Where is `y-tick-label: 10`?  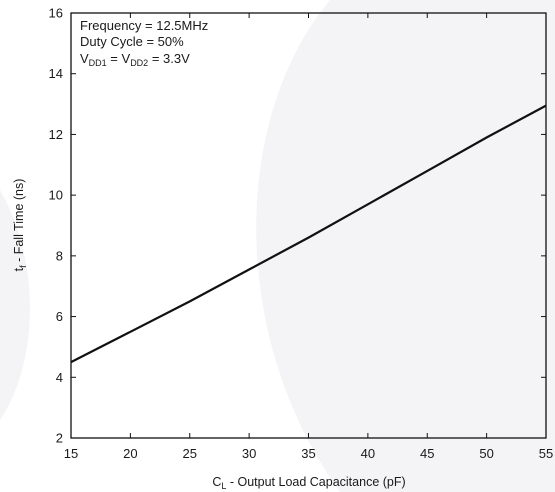
y-tick-label: 10 is located at coordinates (56, 195).